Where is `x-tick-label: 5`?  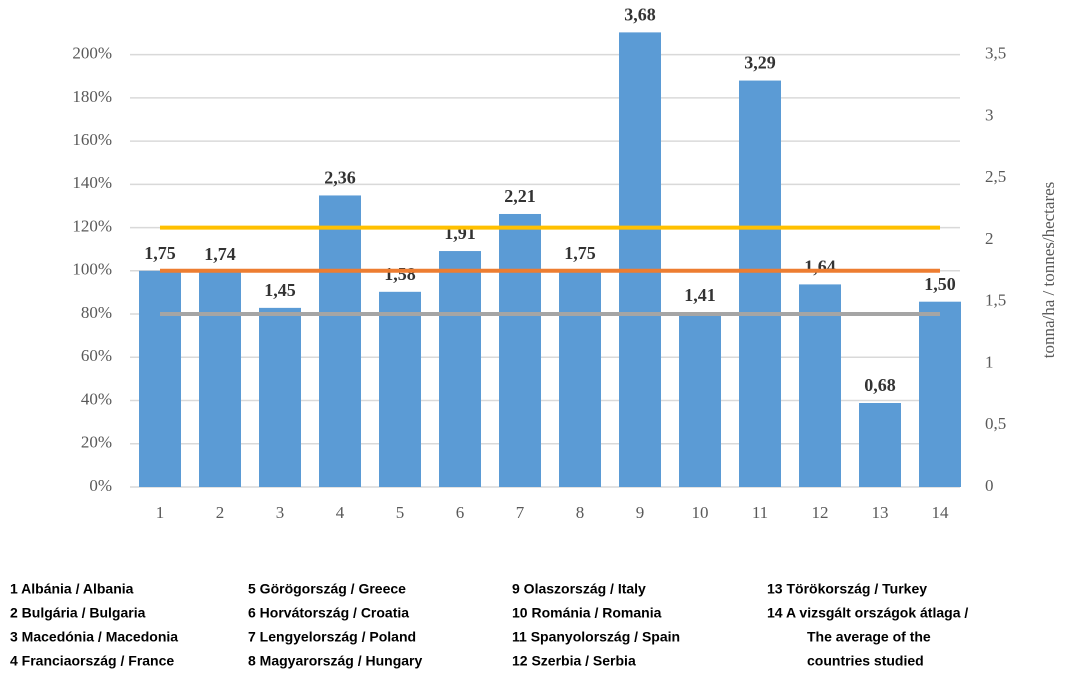 x-tick-label: 5 is located at coordinates (400, 512).